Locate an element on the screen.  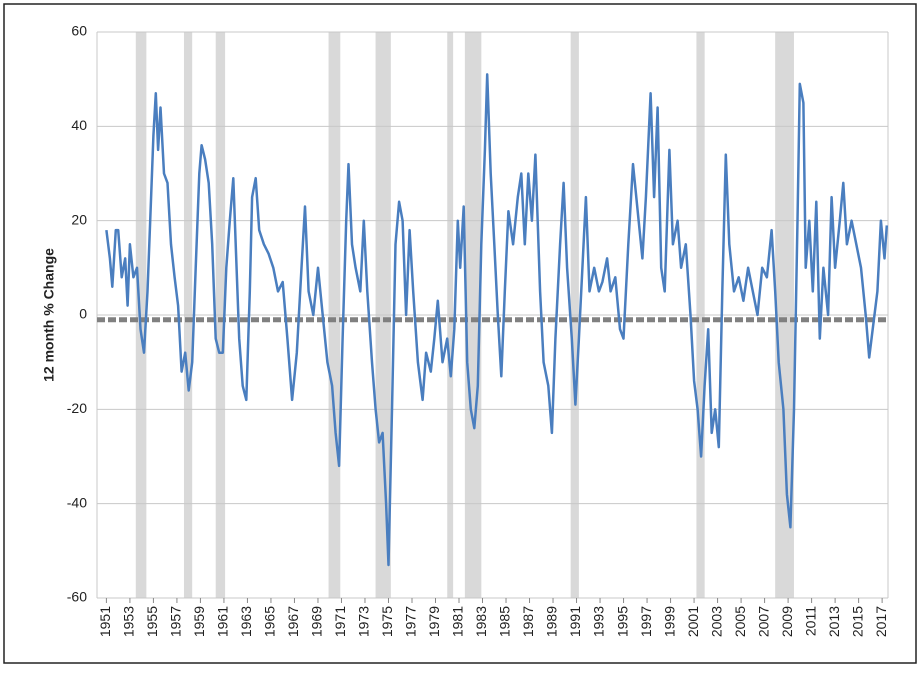
x-tick-label: 1983 is located at coordinates (481, 621).